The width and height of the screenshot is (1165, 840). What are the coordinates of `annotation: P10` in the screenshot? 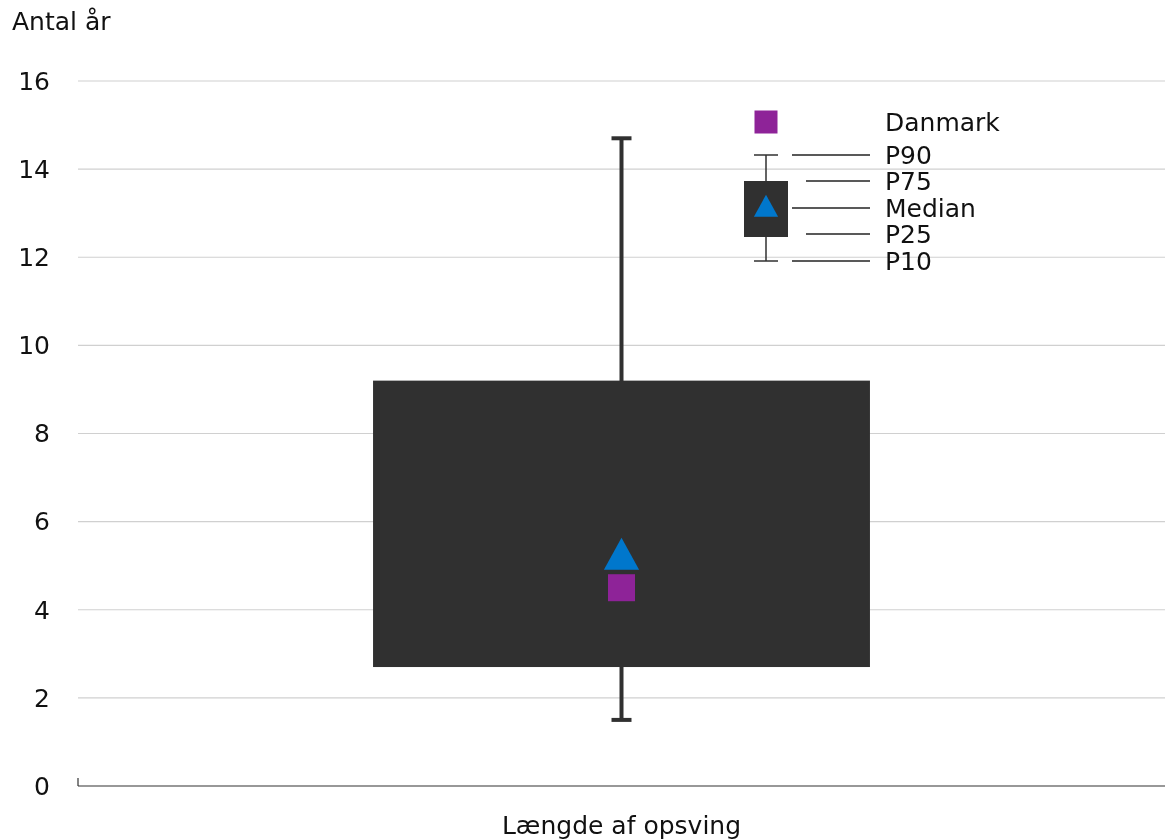 It's located at (908, 261).